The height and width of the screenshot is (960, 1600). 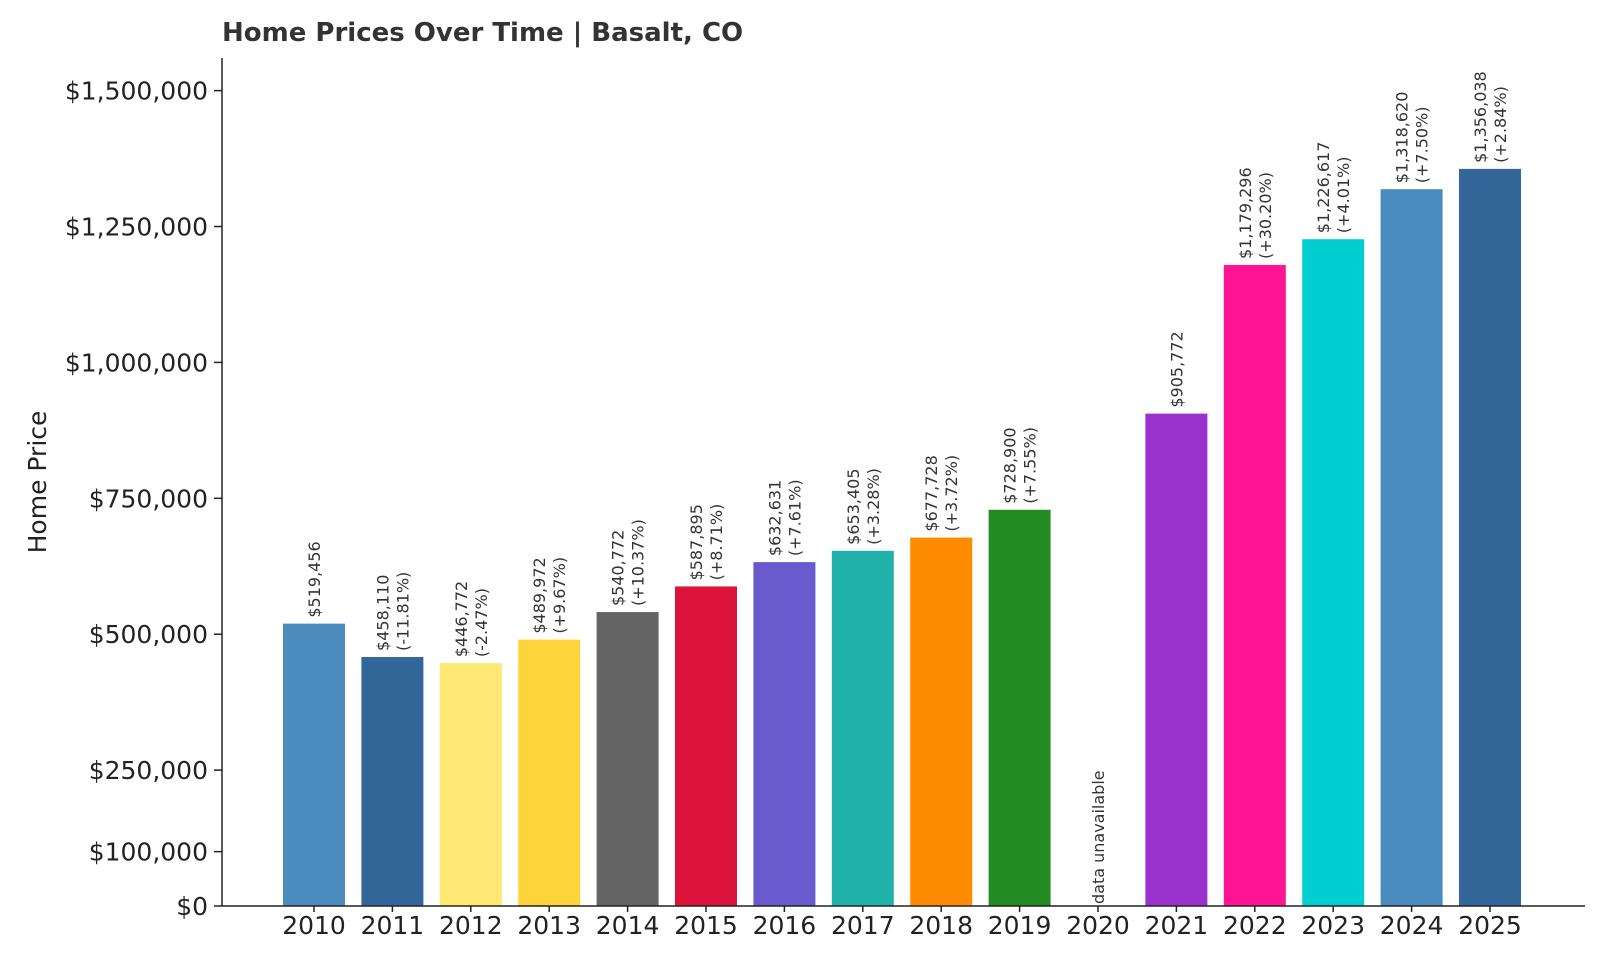 I want to click on y-tick-label: $1,250,000, so click(x=136, y=227).